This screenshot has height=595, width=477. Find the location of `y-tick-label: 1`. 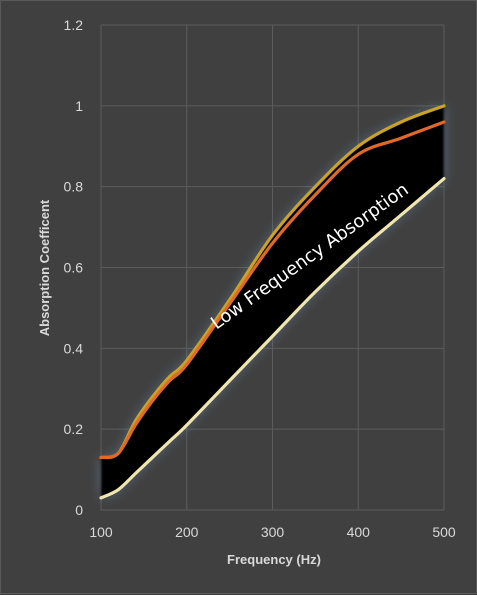

y-tick-label: 1 is located at coordinates (79, 106).